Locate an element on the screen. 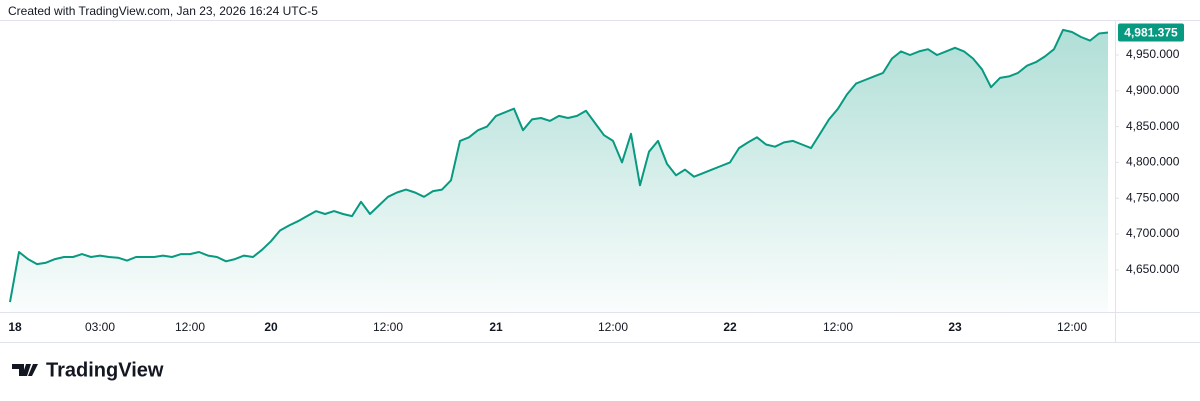 The height and width of the screenshot is (401, 1200). logo-mark is located at coordinates (25, 370).